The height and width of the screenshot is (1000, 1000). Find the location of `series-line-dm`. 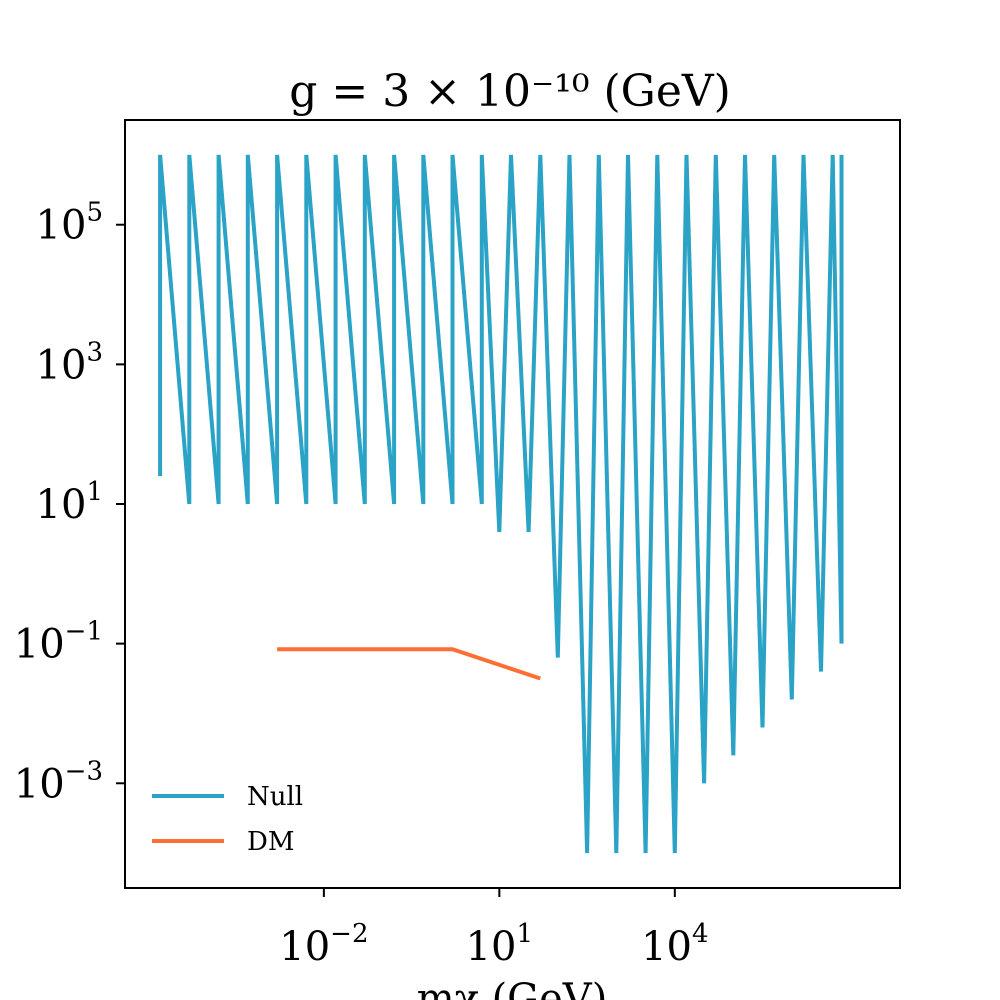

series-line-dm is located at coordinates (409, 664).